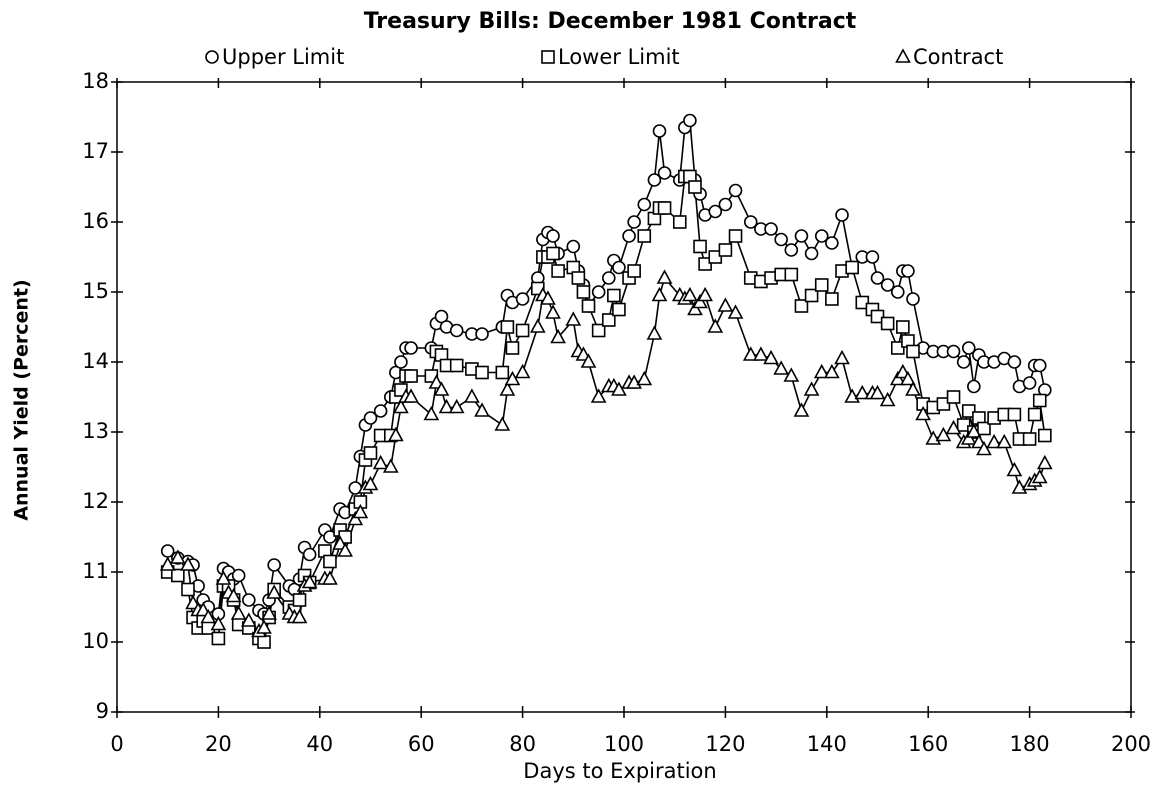 This screenshot has height=787, width=1153. I want to click on y-tick-label: 18, so click(95, 81).